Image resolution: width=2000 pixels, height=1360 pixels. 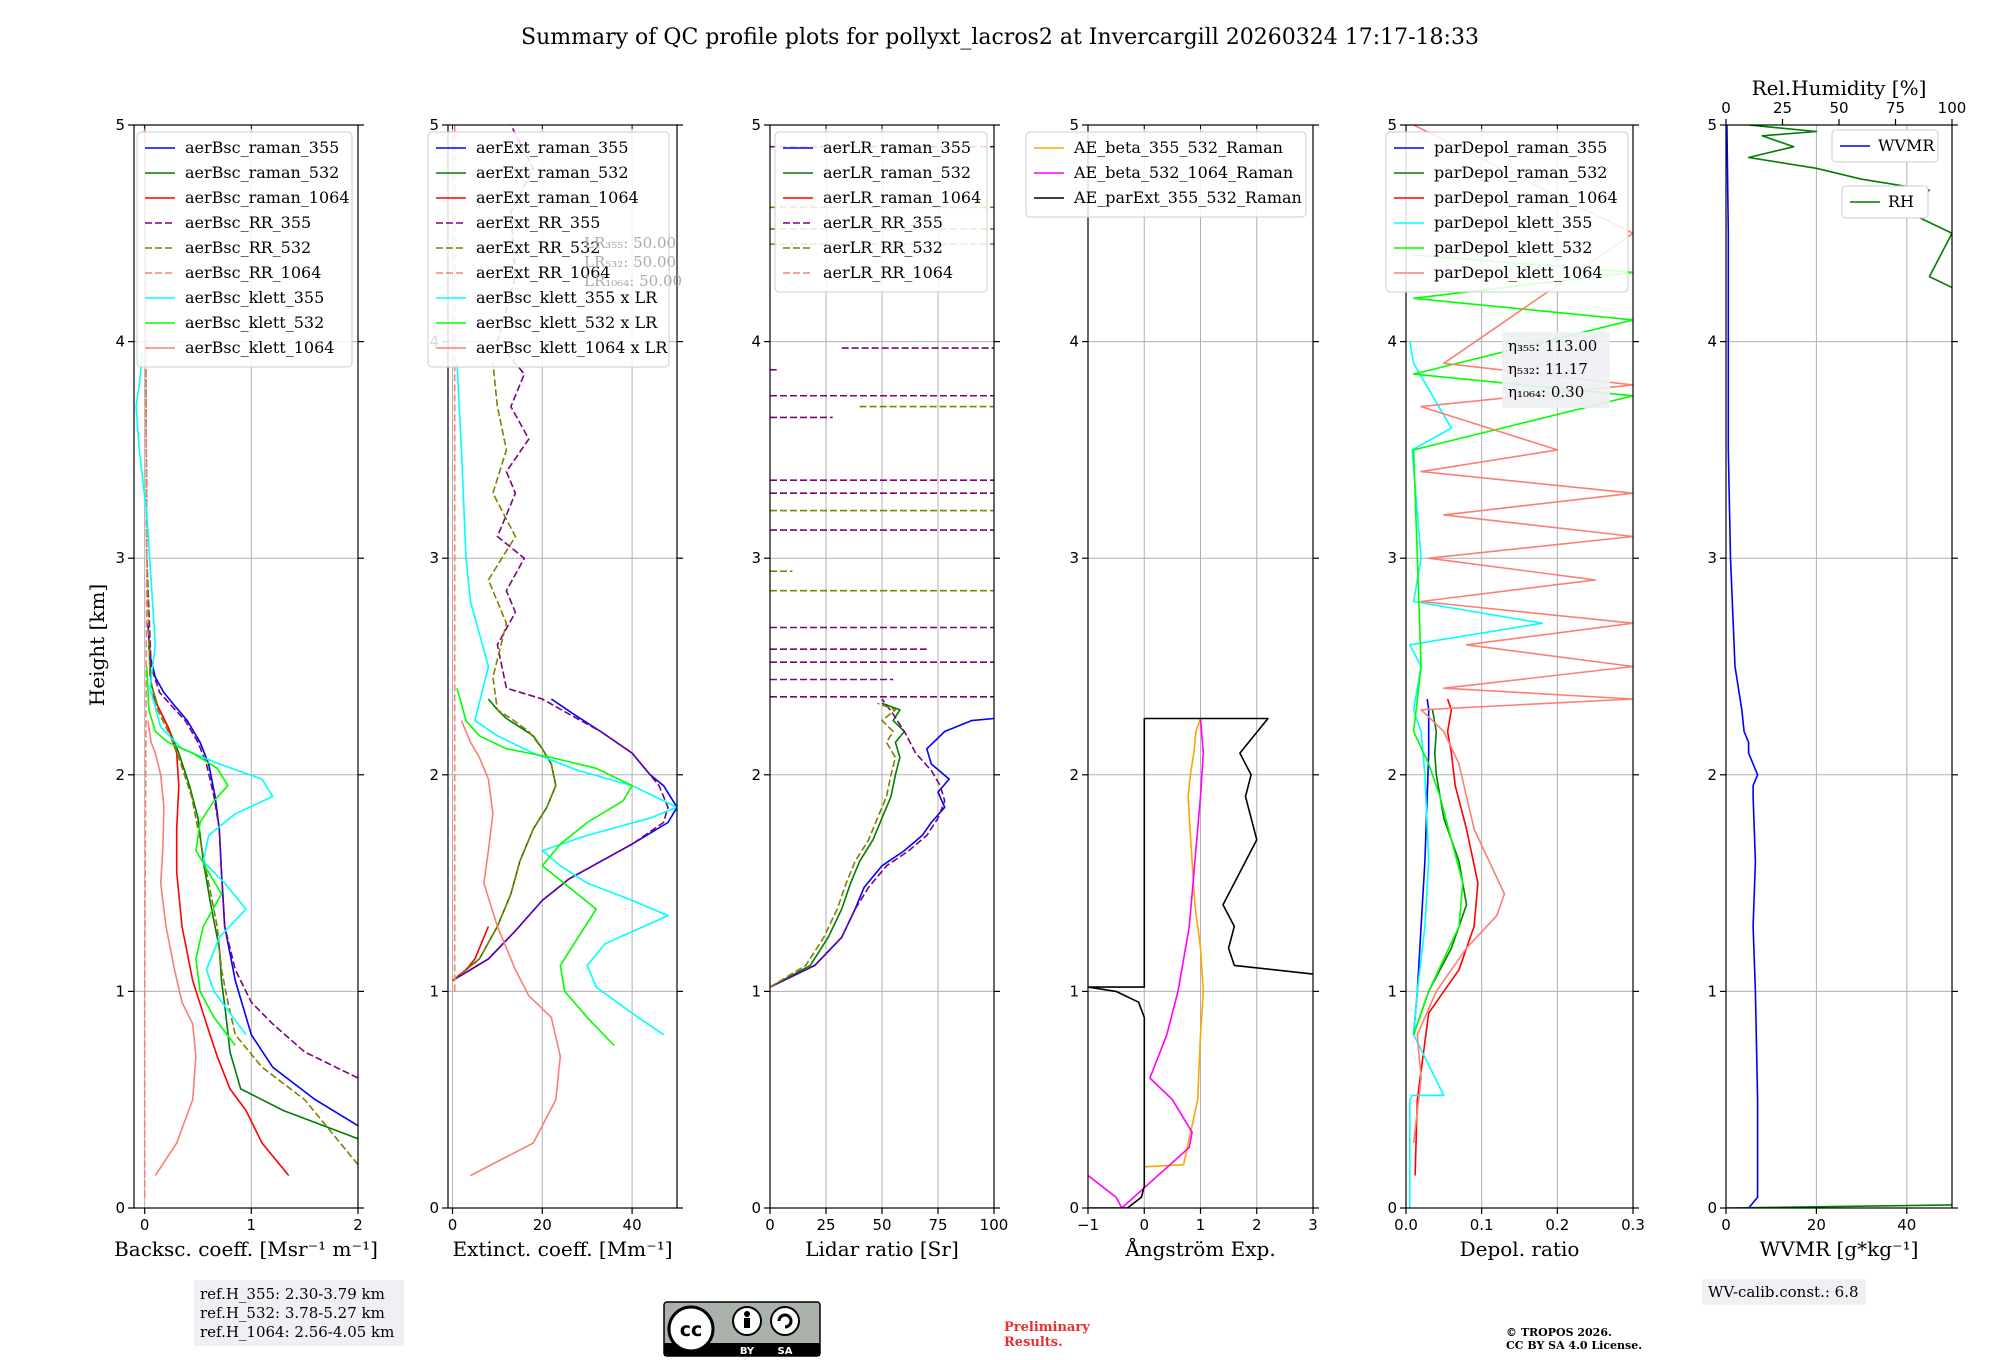 What do you see at coordinates (1521, 369) in the screenshot?
I see `eta-symbol: η₅₃₂` at bounding box center [1521, 369].